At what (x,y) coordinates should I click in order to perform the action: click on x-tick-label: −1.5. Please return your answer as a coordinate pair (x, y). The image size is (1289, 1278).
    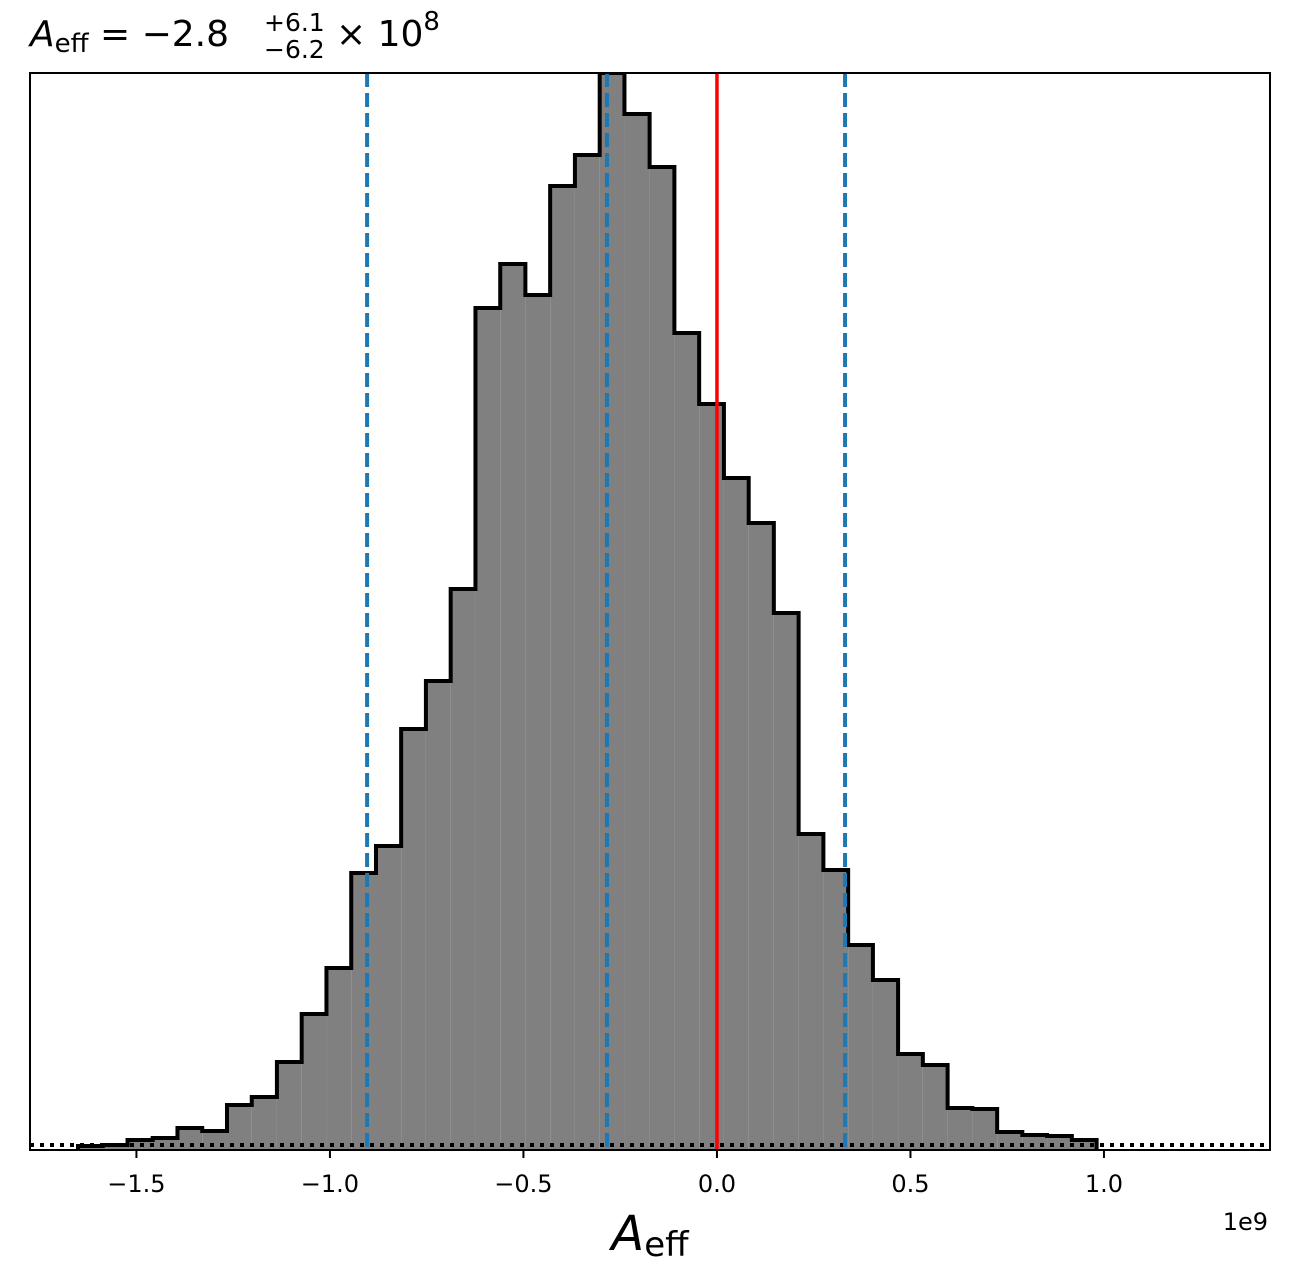
    Looking at the image, I should click on (136, 1184).